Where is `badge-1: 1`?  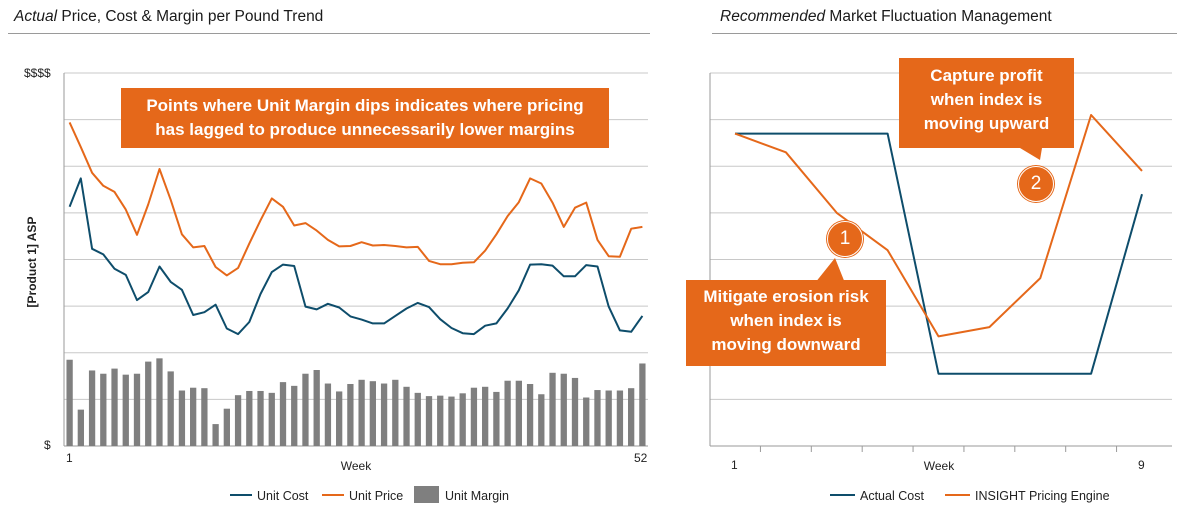 badge-1: 1 is located at coordinates (845, 239).